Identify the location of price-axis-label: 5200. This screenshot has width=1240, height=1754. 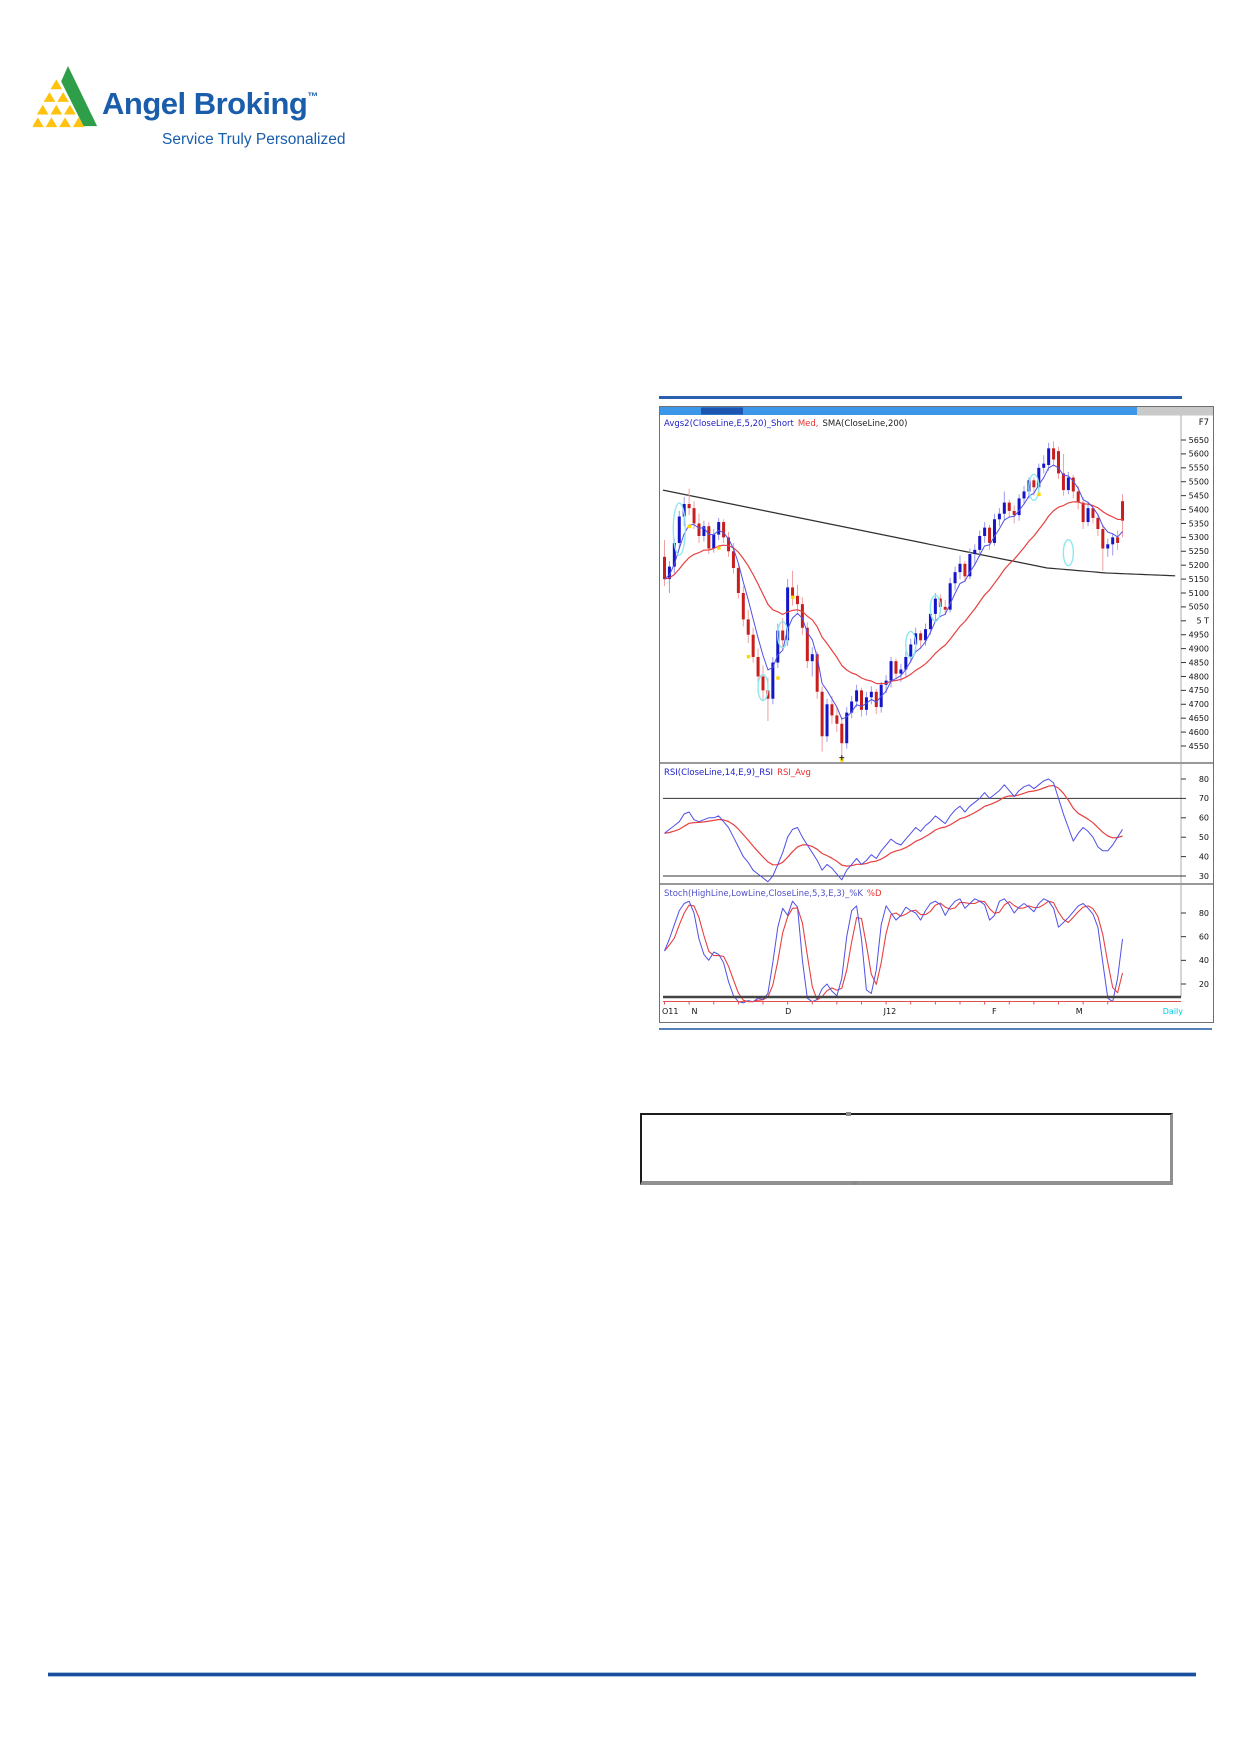
(1199, 565).